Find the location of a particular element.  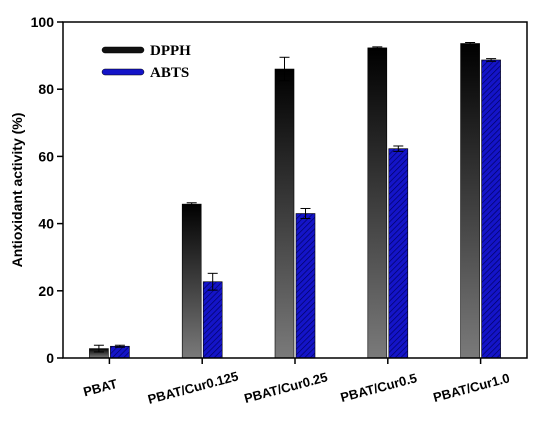

y-tick-label: 0 is located at coordinates (50, 358).